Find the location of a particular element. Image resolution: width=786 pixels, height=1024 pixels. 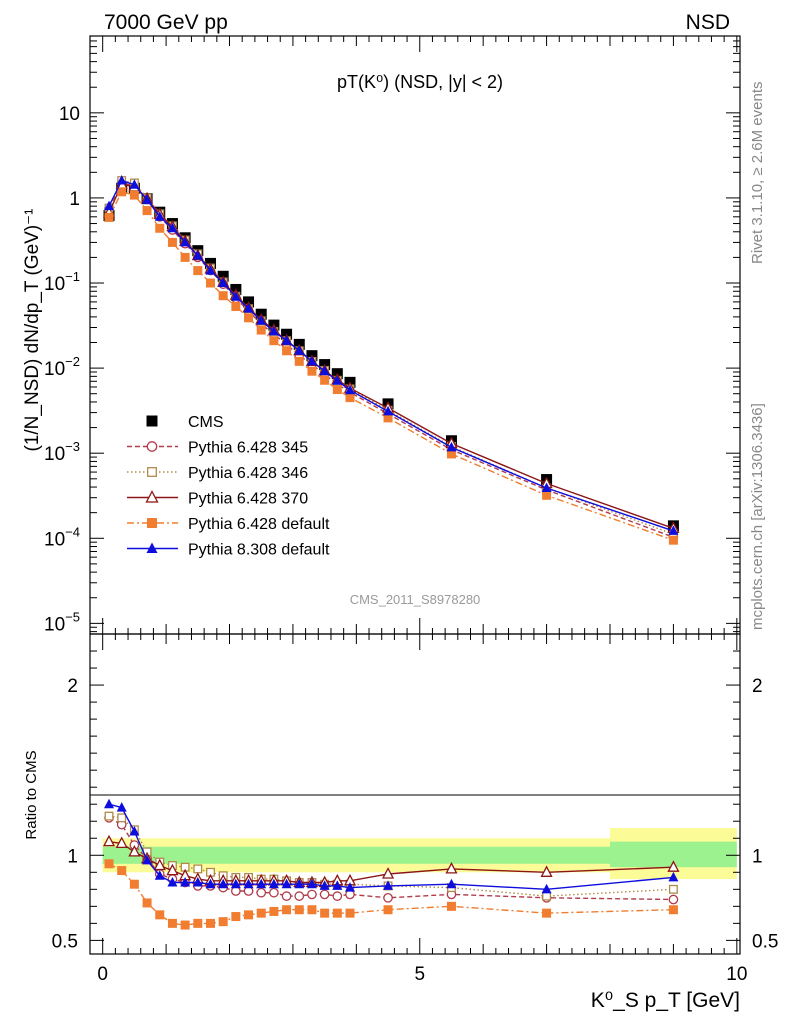

legend-label: Pythia 8.308 default is located at coordinates (259, 550).